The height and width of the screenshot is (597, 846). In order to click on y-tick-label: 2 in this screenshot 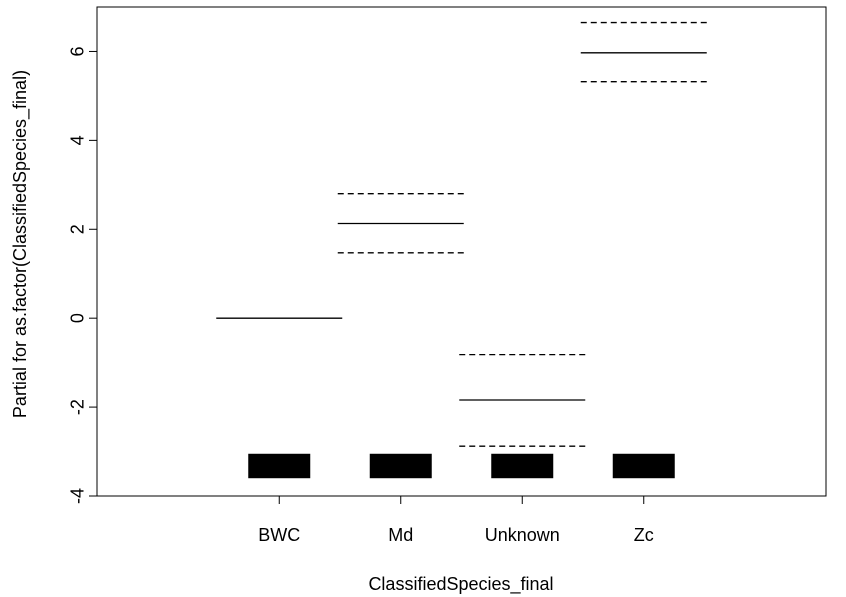, I will do `click(77, 229)`.